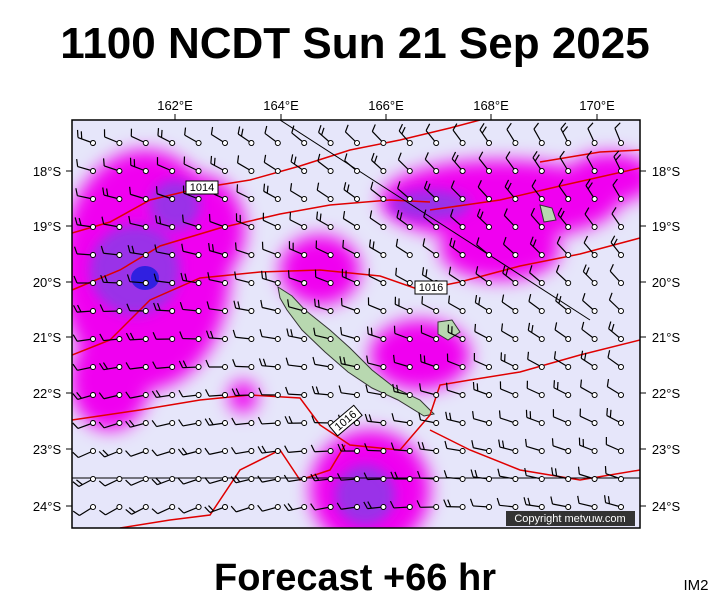 This screenshot has width=711, height=600. I want to click on longitude-label: 162°E, so click(175, 105).